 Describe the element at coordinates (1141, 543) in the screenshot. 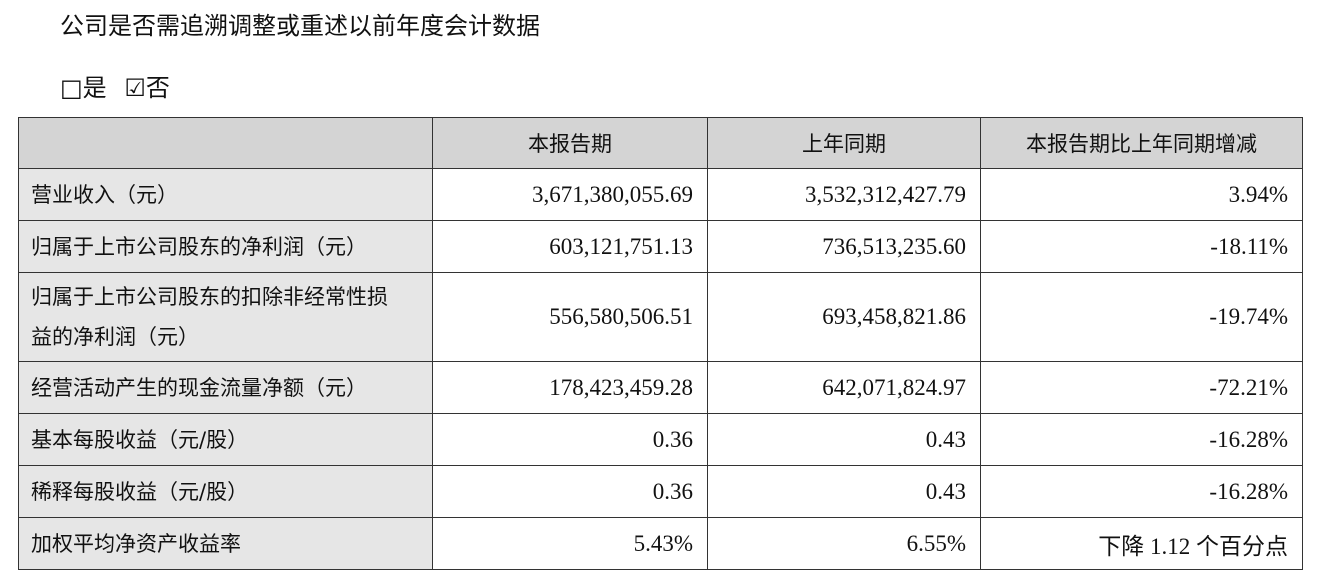

I see `cell: 下降 1.12 个百分点` at that location.